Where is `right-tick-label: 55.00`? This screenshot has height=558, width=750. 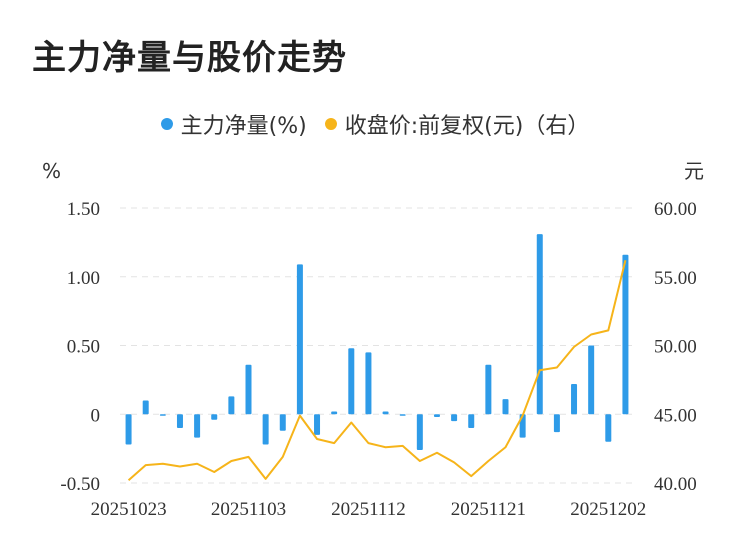
right-tick-label: 55.00 is located at coordinates (675, 278).